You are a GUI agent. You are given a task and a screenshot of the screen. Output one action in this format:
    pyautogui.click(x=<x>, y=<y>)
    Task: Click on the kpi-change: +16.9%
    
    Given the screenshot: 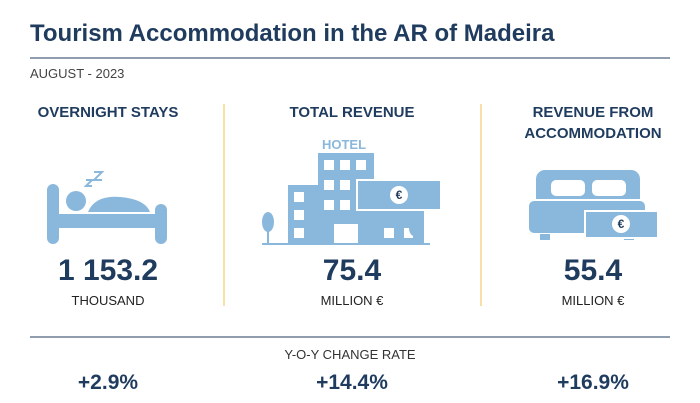 What is the action you would take?
    pyautogui.click(x=593, y=382)
    